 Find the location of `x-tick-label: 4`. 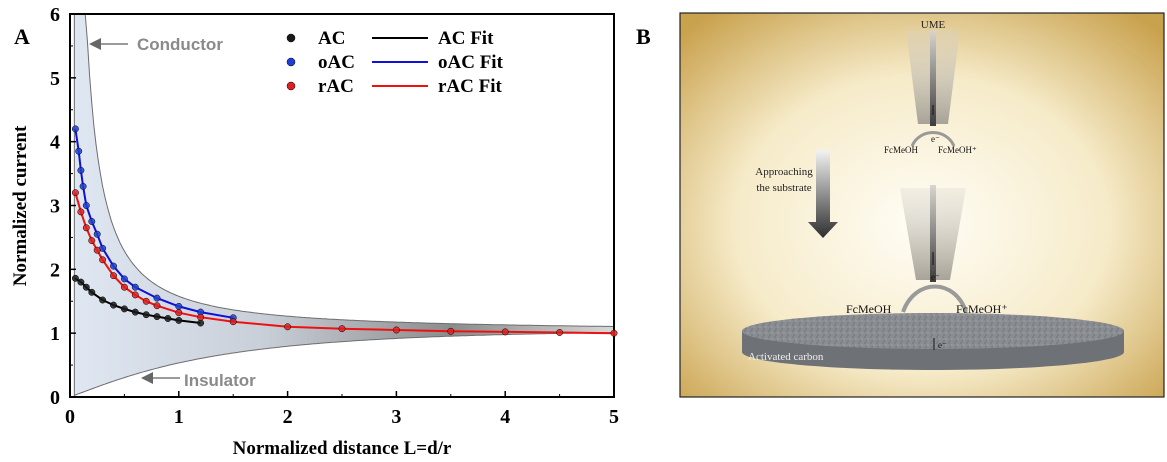

x-tick-label: 4 is located at coordinates (505, 417).